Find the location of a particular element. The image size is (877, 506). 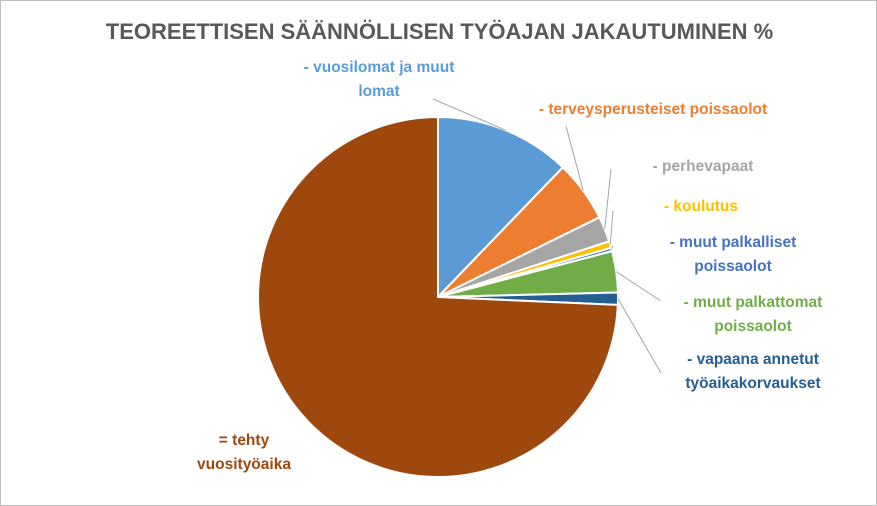

slice-label: - muut palkalliset poissaolot is located at coordinates (733, 254).